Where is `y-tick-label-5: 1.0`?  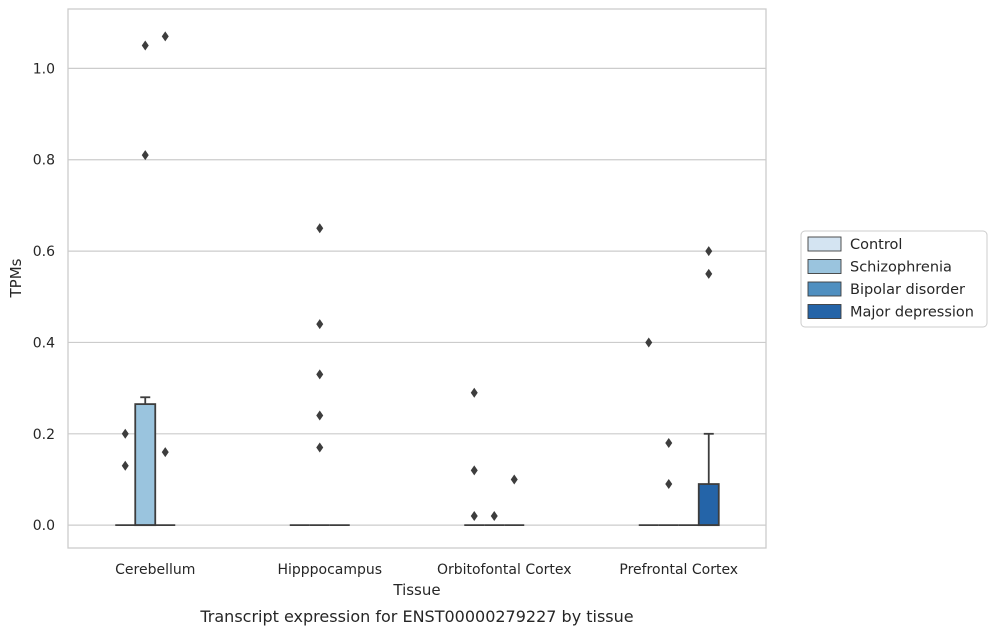
y-tick-label-5: 1.0 is located at coordinates (44, 69).